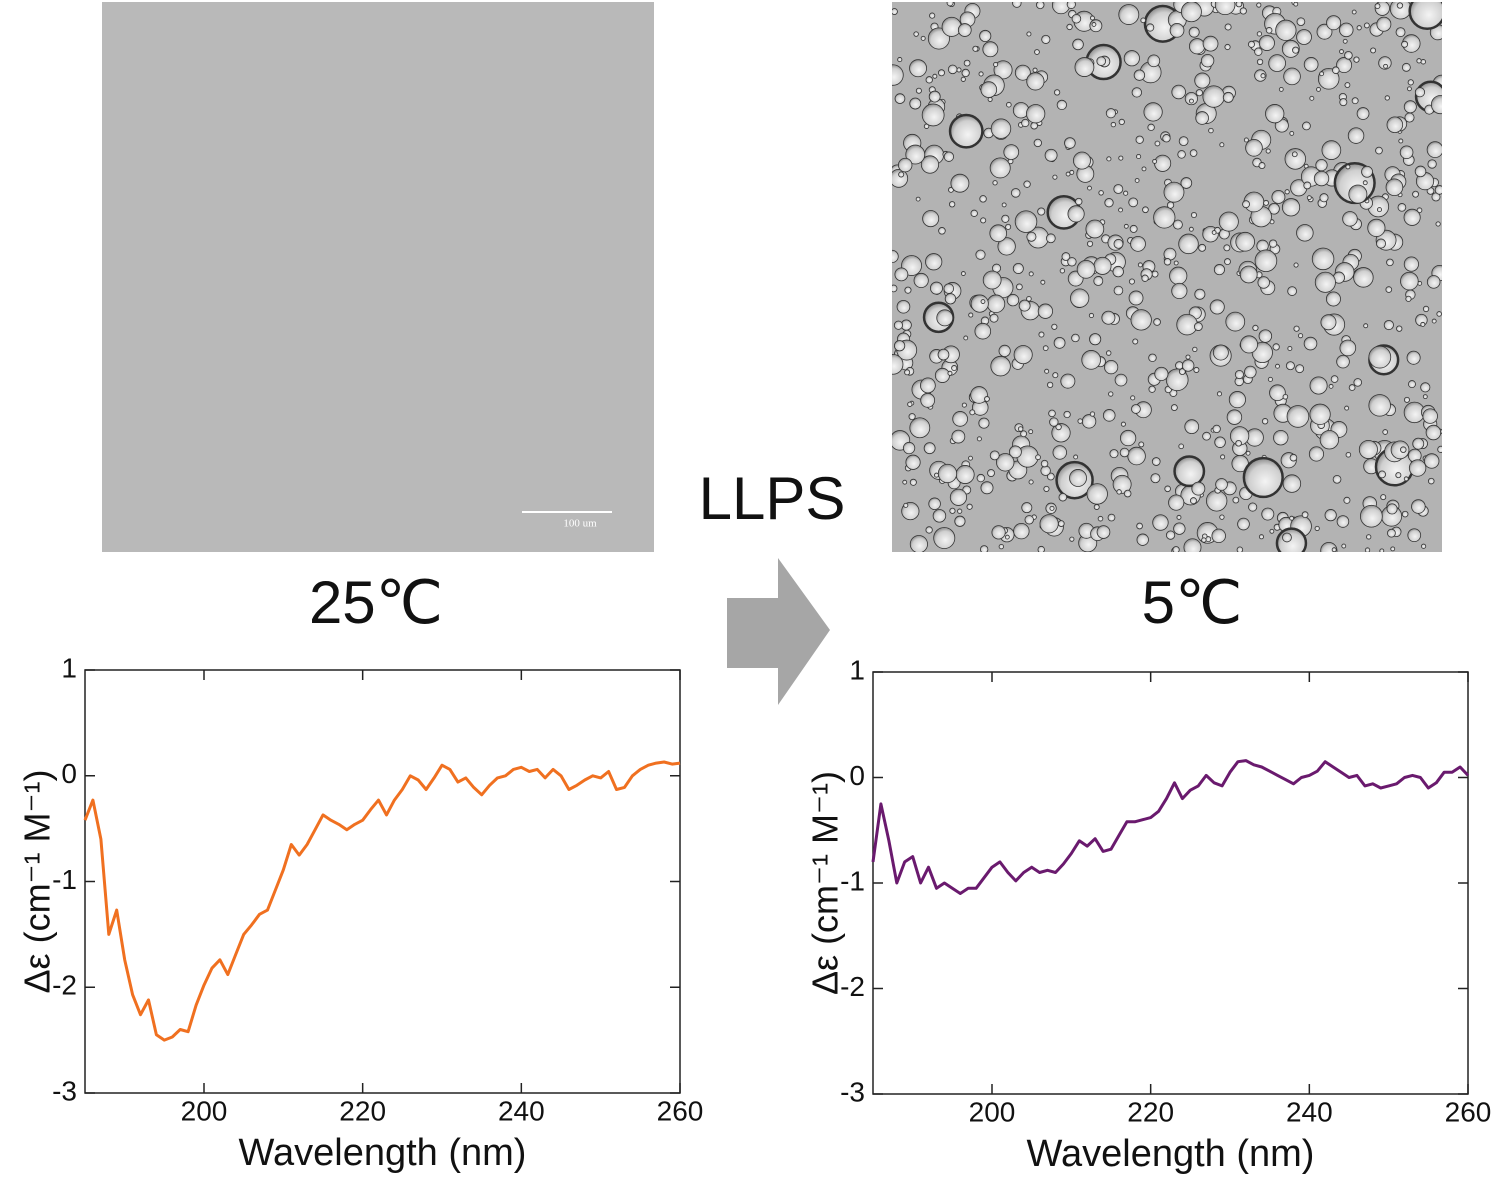 The height and width of the screenshot is (1183, 1500). I want to click on arrow, so click(778, 631).